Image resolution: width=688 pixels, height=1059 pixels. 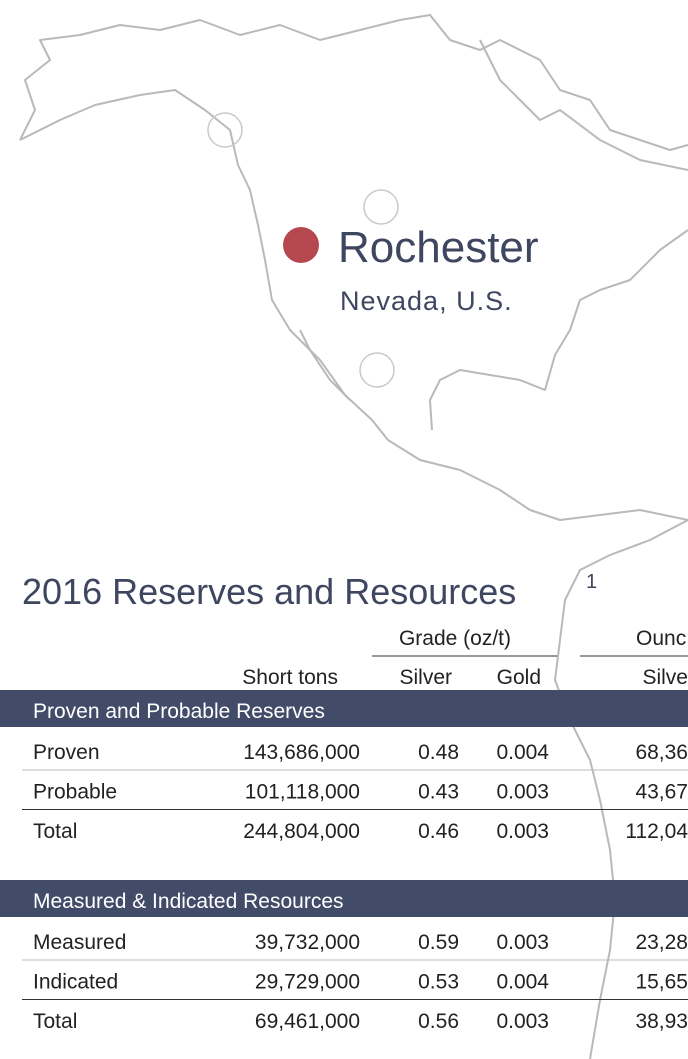 I want to click on group-header: Ounc, so click(x=661, y=638).